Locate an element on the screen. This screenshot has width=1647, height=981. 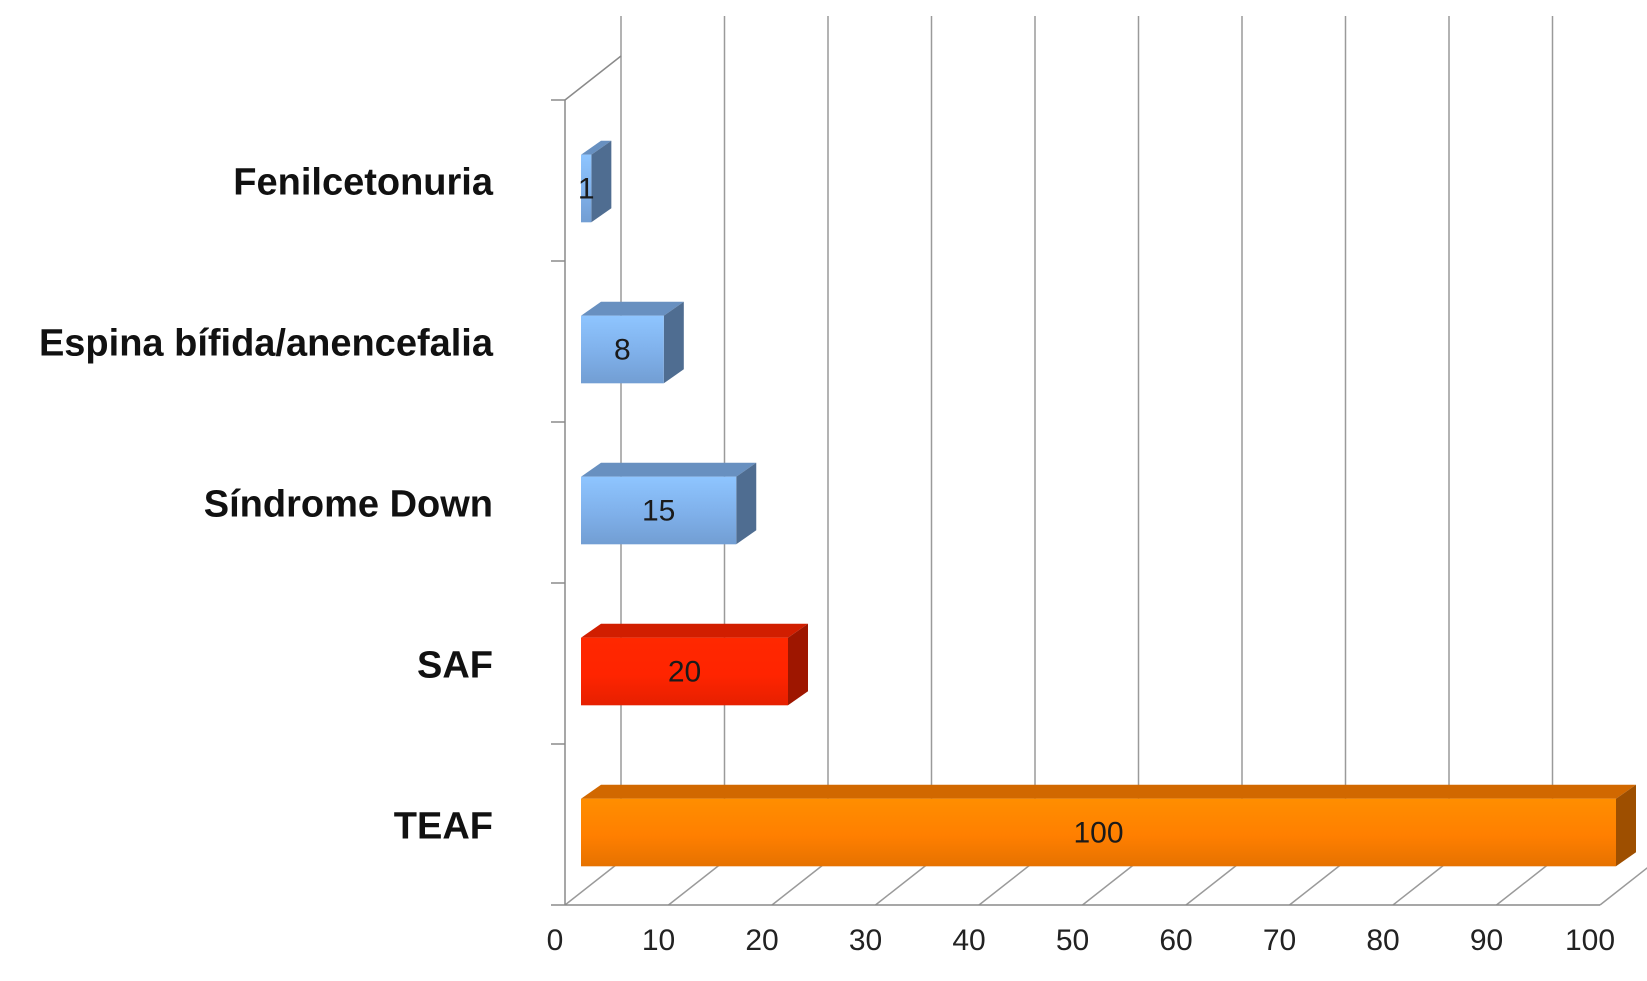
category-label-fenilcetonuria: Fenilcetonuria is located at coordinates (363, 183).